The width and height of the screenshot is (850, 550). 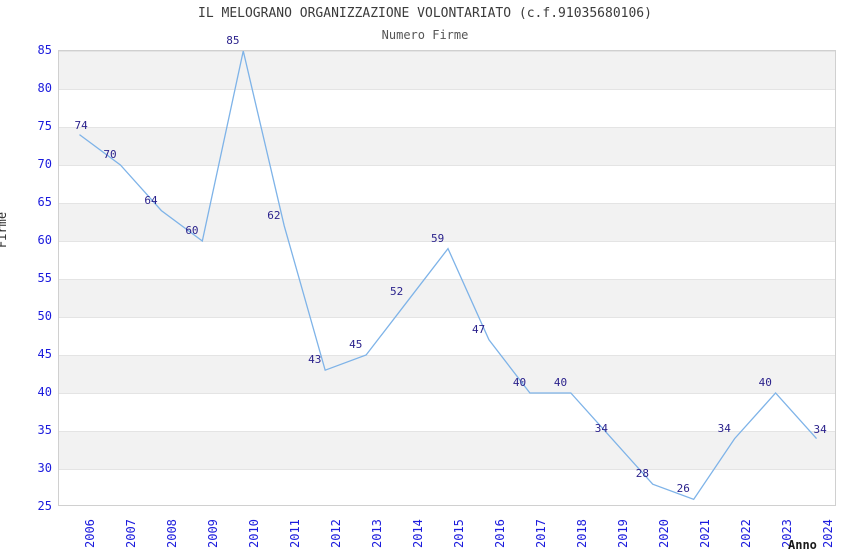 What do you see at coordinates (459, 533) in the screenshot?
I see `x-tick-label: 2015` at bounding box center [459, 533].